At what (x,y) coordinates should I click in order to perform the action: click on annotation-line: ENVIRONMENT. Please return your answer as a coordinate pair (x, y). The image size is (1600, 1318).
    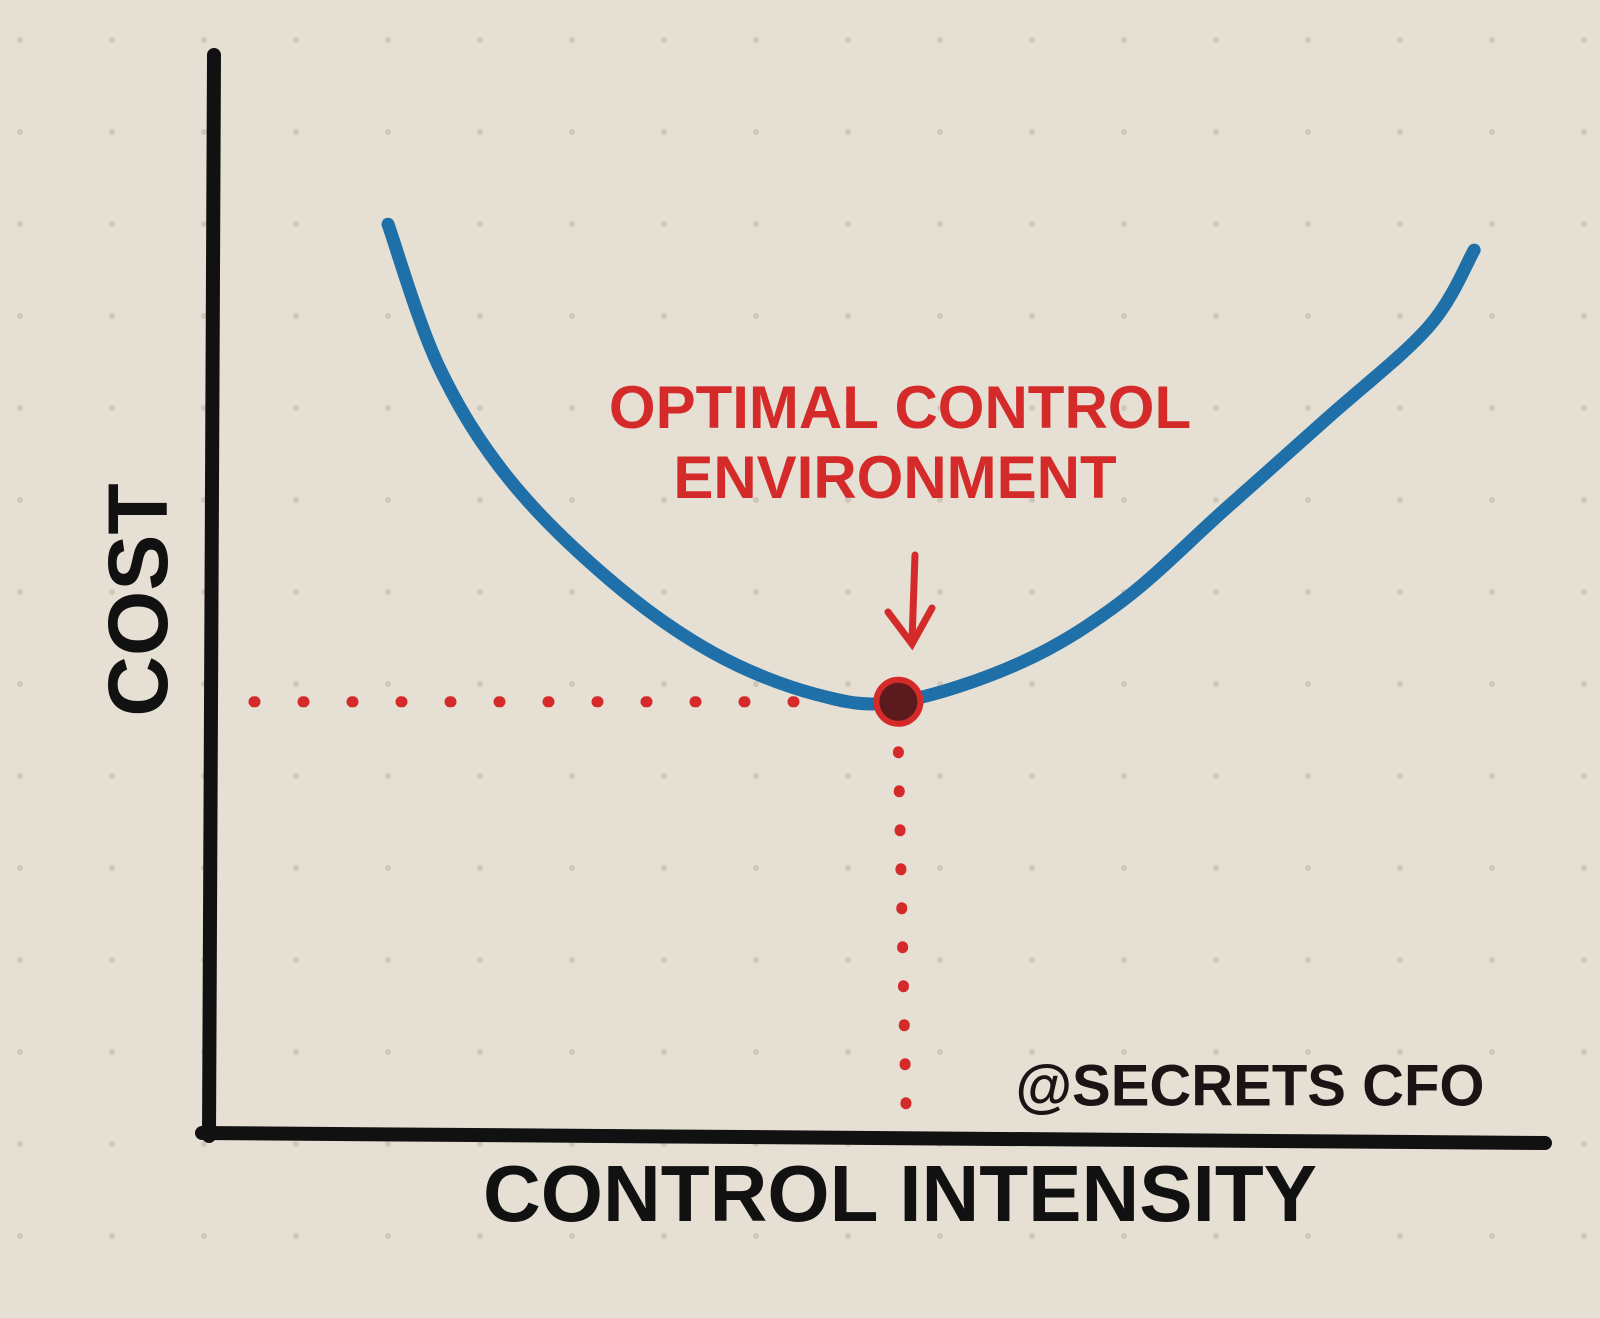
    Looking at the image, I should click on (894, 477).